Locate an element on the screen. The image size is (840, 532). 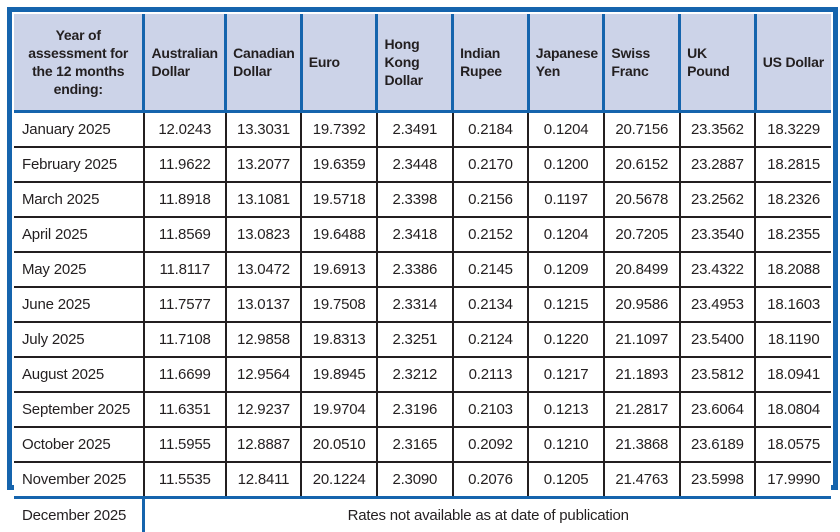
header-indian-rupee: Indian Rupee is located at coordinates (491, 63).